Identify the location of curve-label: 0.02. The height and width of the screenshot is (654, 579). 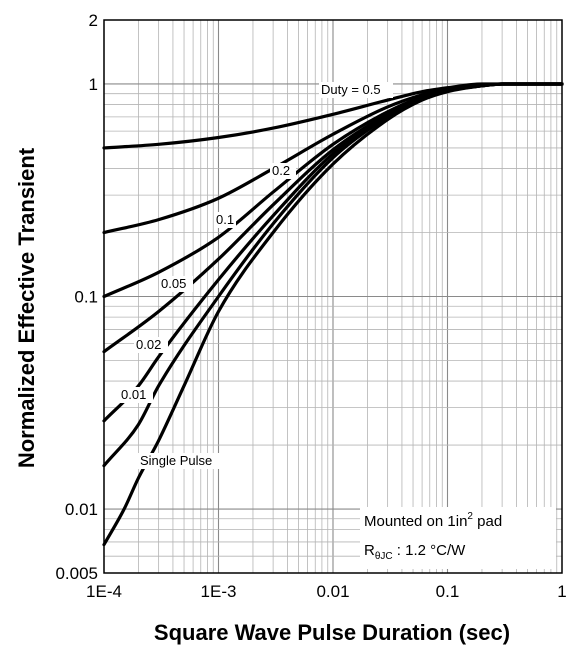
(148, 344).